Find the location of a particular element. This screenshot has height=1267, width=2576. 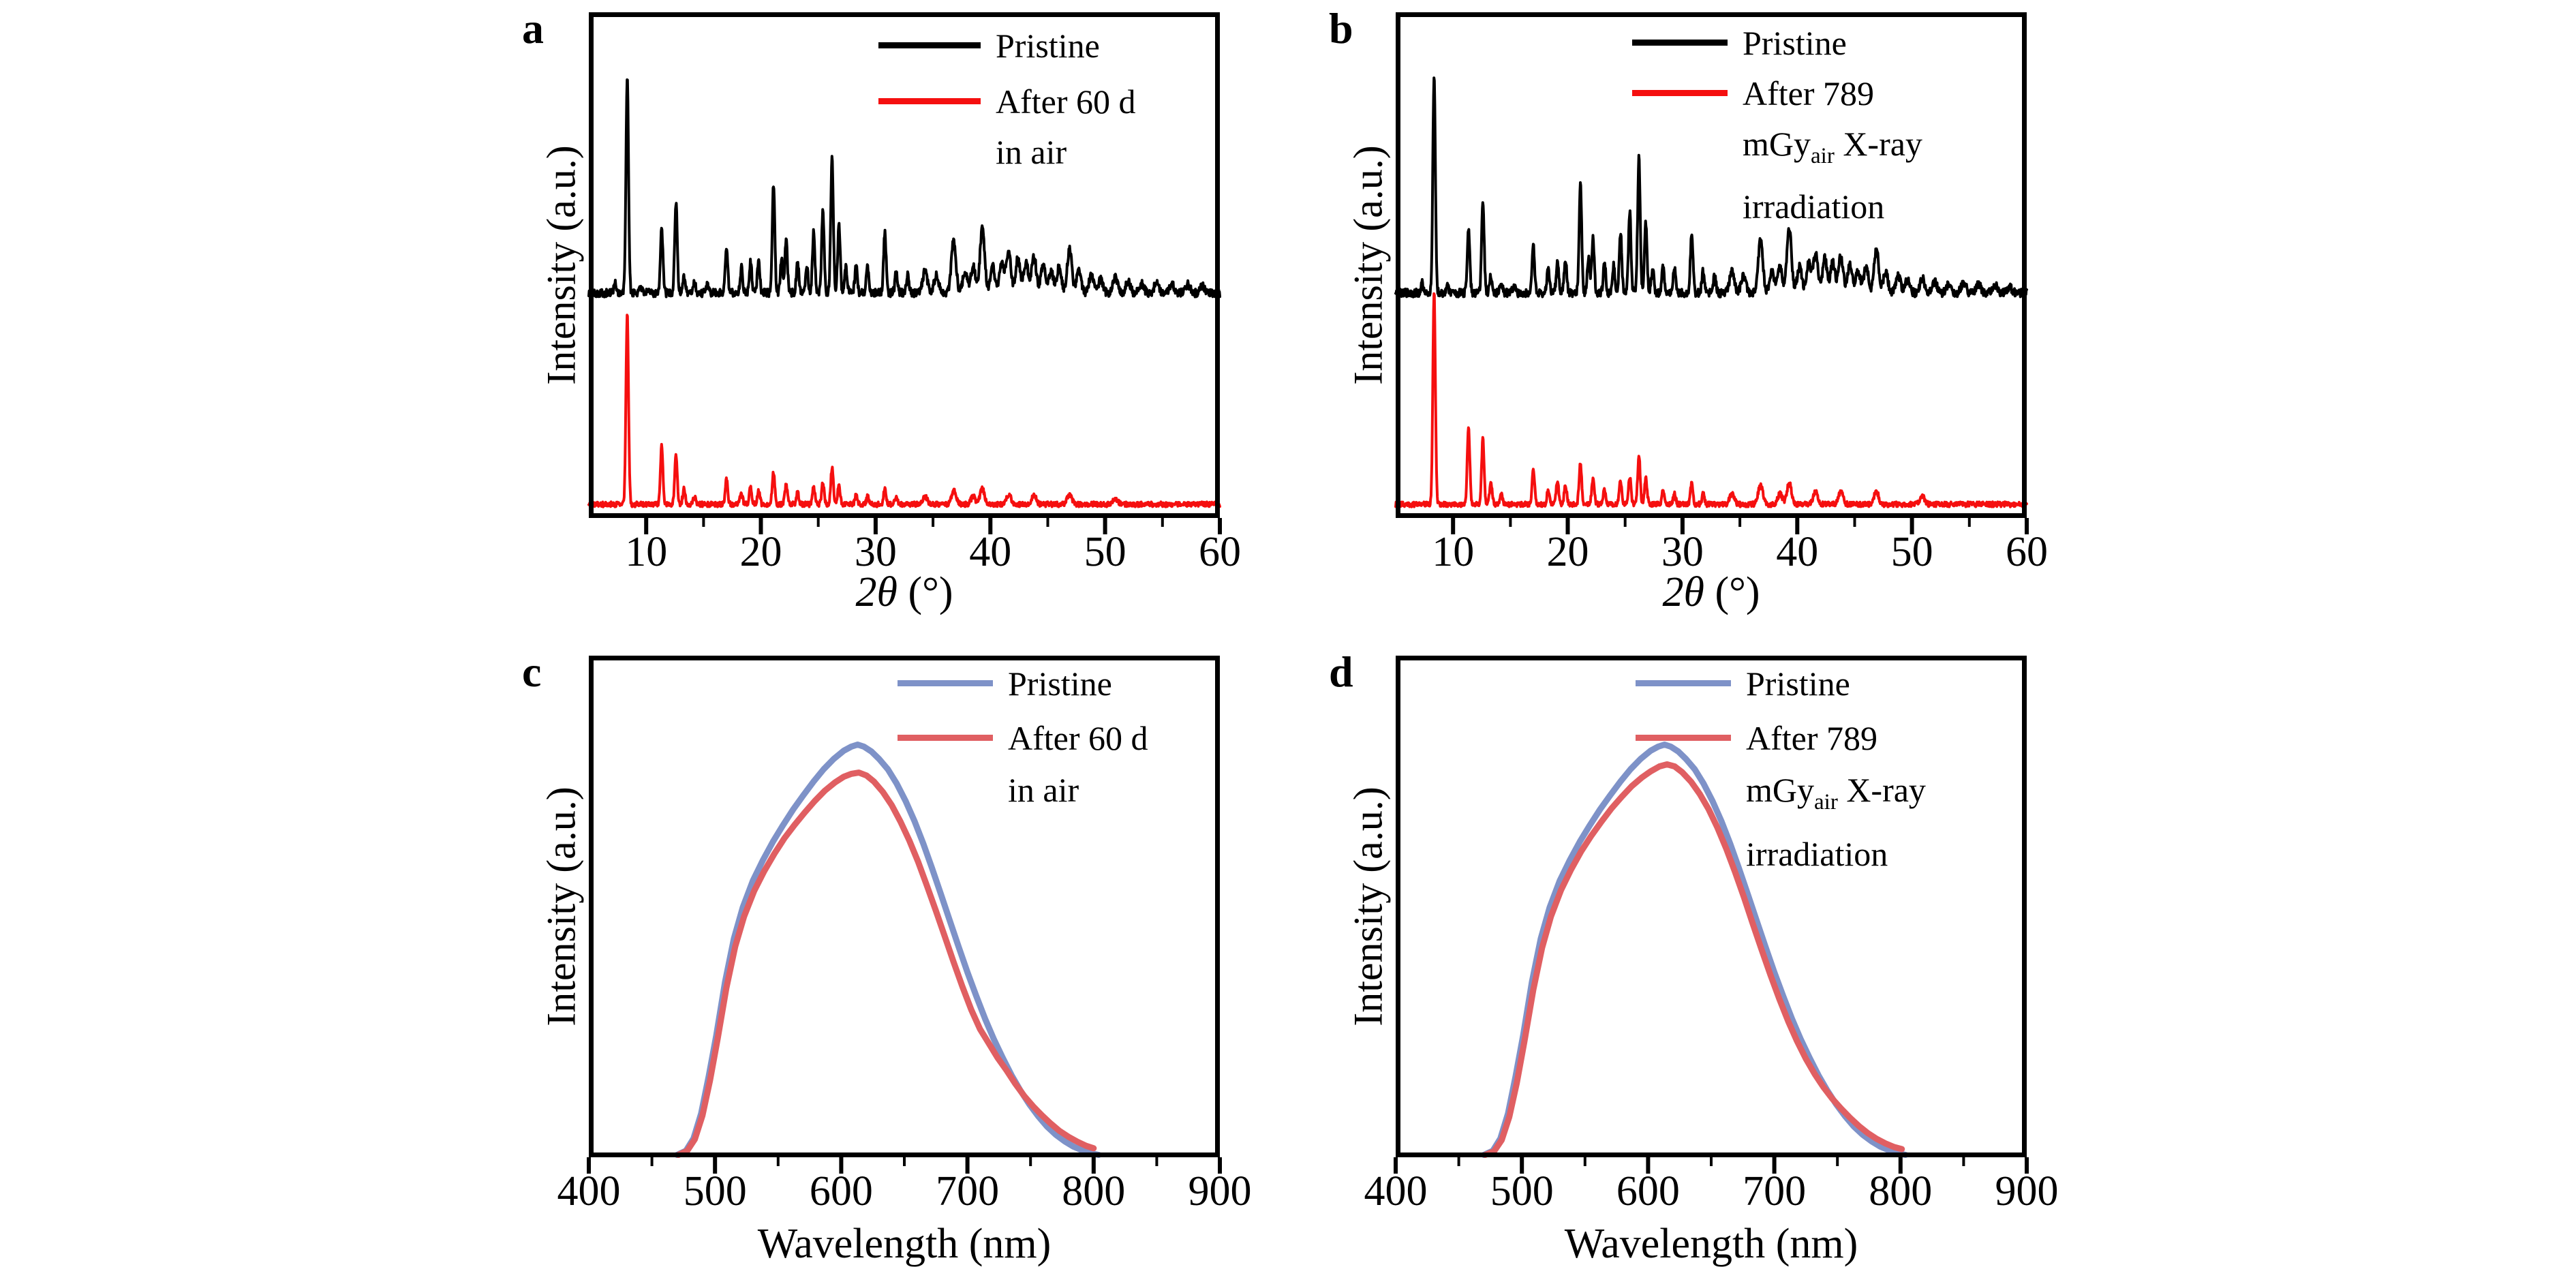

panel-c-pl-plot: 400 500 600 700 800 900 is located at coordinates (904, 936).